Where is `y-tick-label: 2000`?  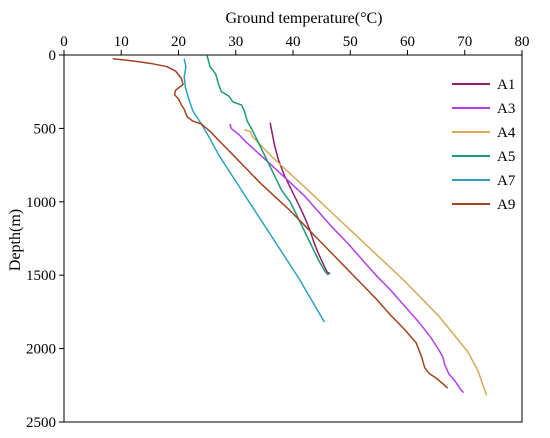 y-tick-label: 2000 is located at coordinates (41, 350).